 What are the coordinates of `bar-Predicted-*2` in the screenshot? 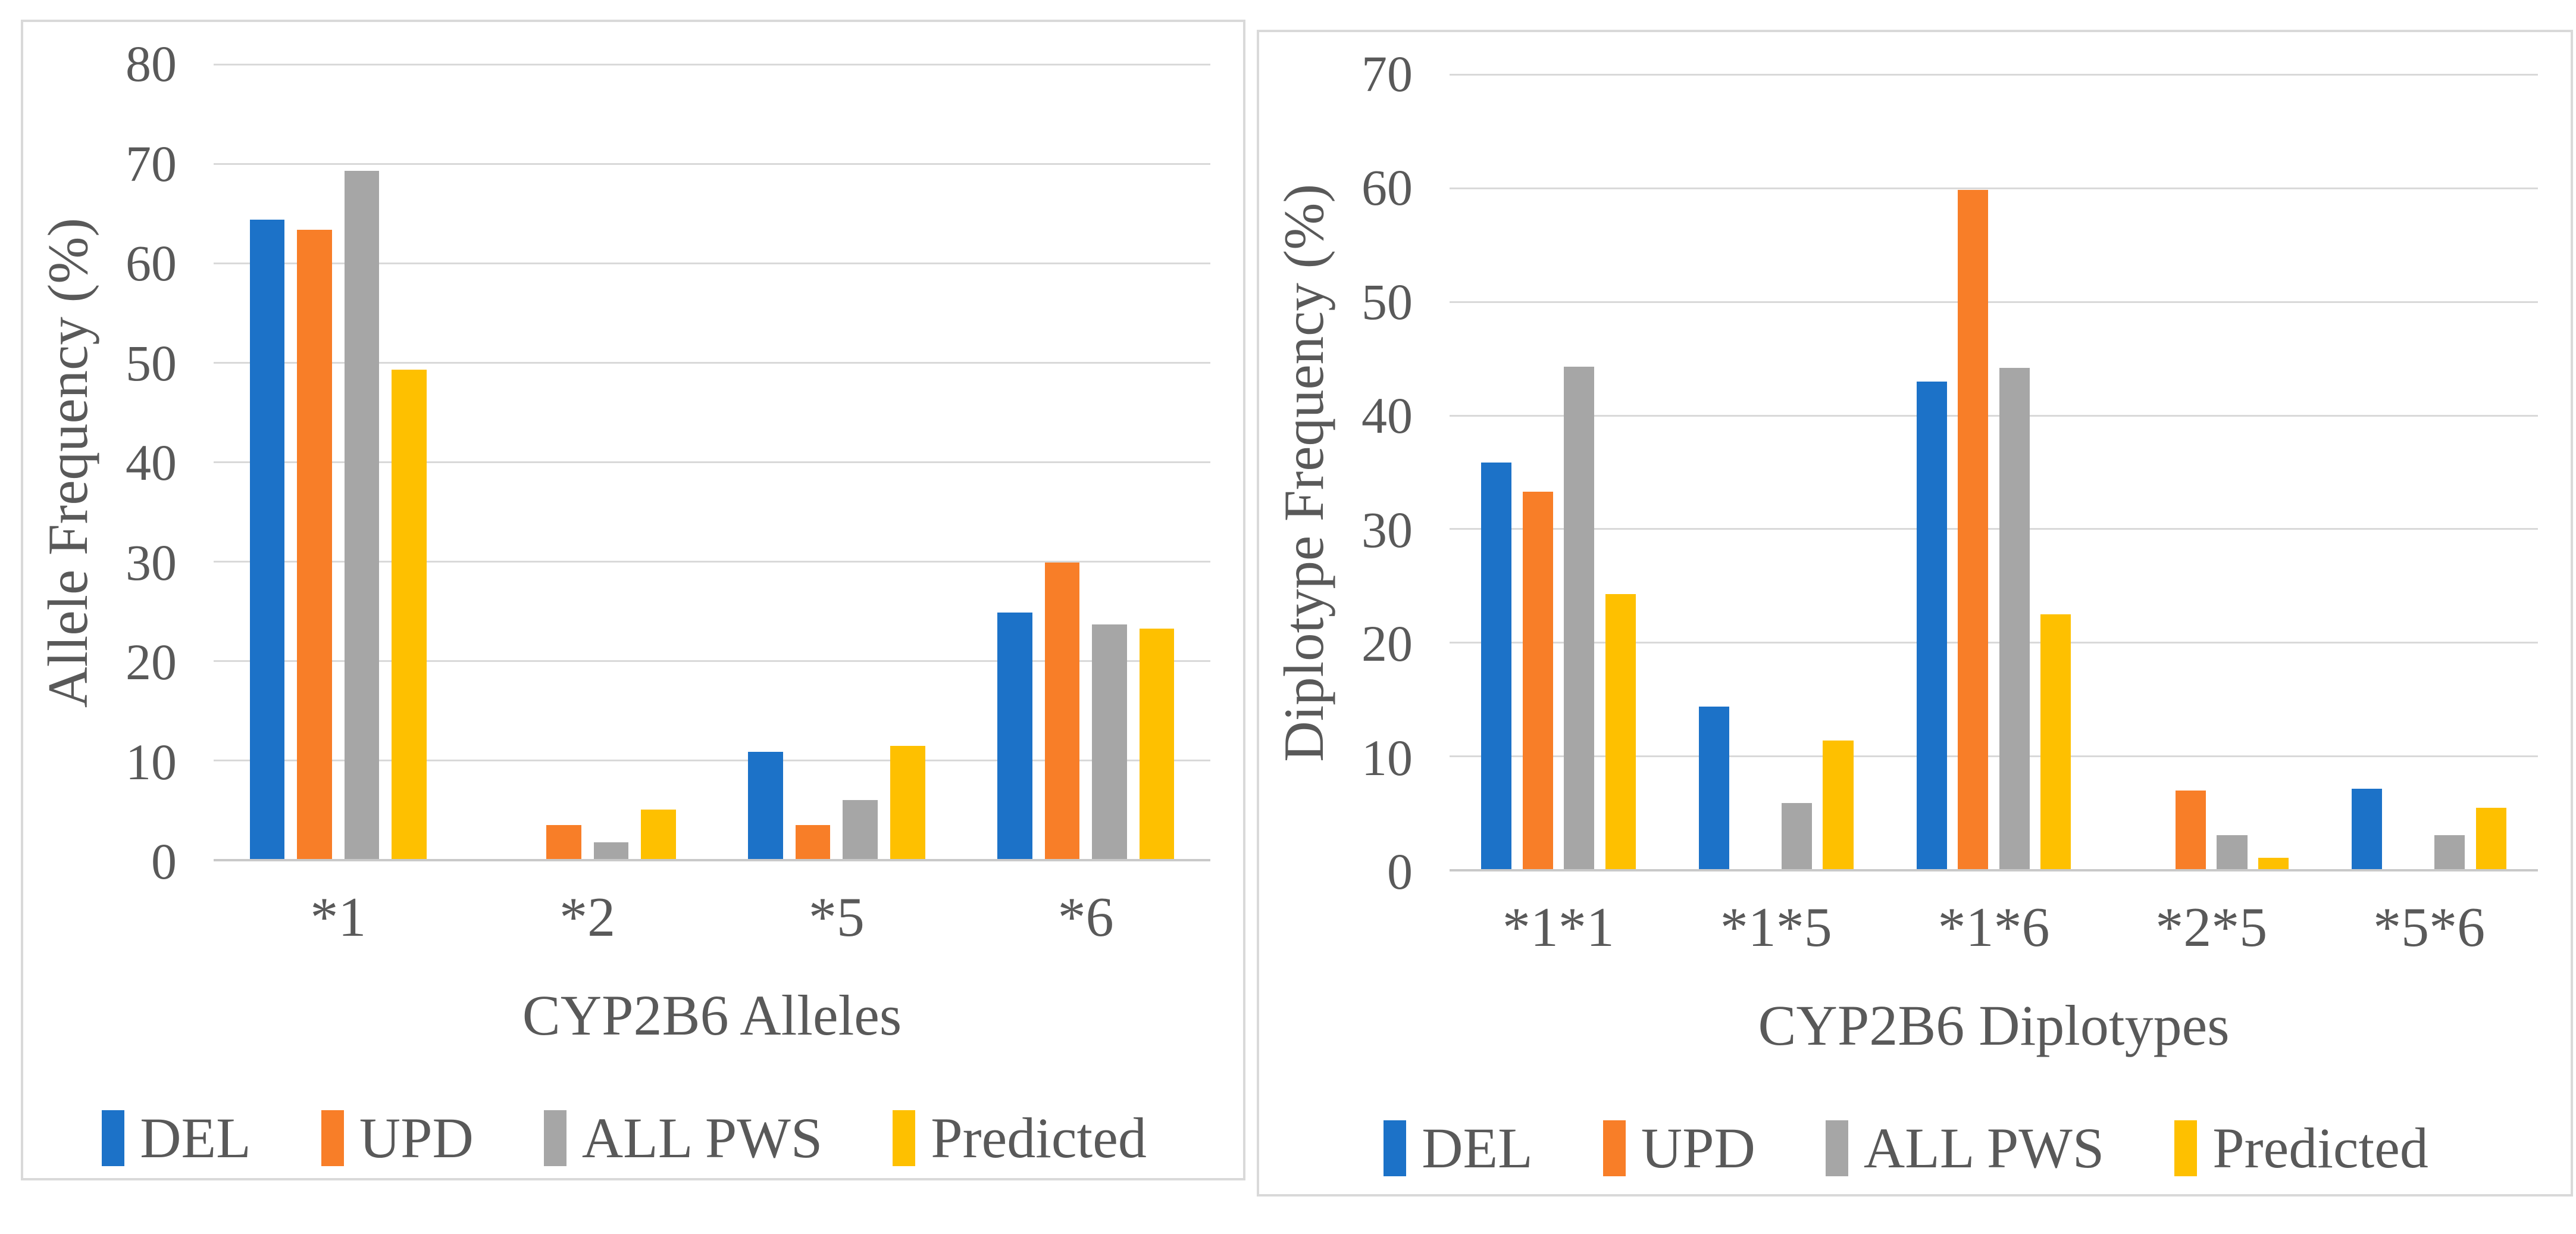 It's located at (658, 834).